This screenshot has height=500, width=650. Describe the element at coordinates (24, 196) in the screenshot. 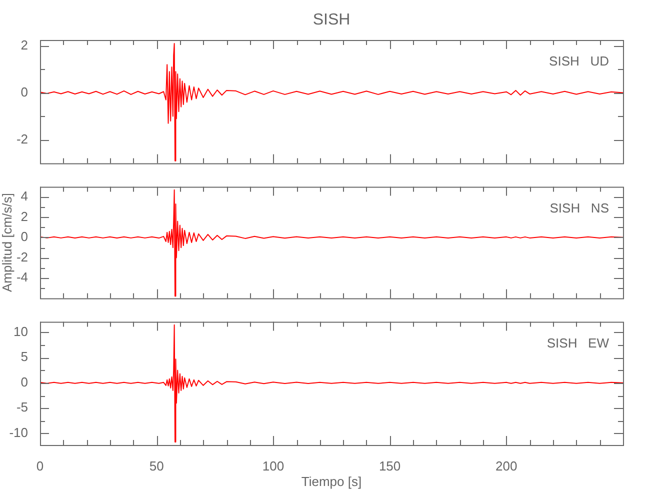

I see `y-tick-label: 4` at that location.